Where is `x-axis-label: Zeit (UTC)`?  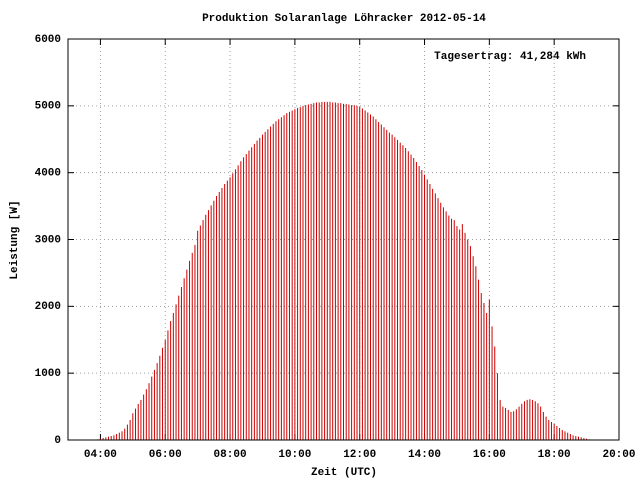 x-axis-label: Zeit (UTC) is located at coordinates (344, 473).